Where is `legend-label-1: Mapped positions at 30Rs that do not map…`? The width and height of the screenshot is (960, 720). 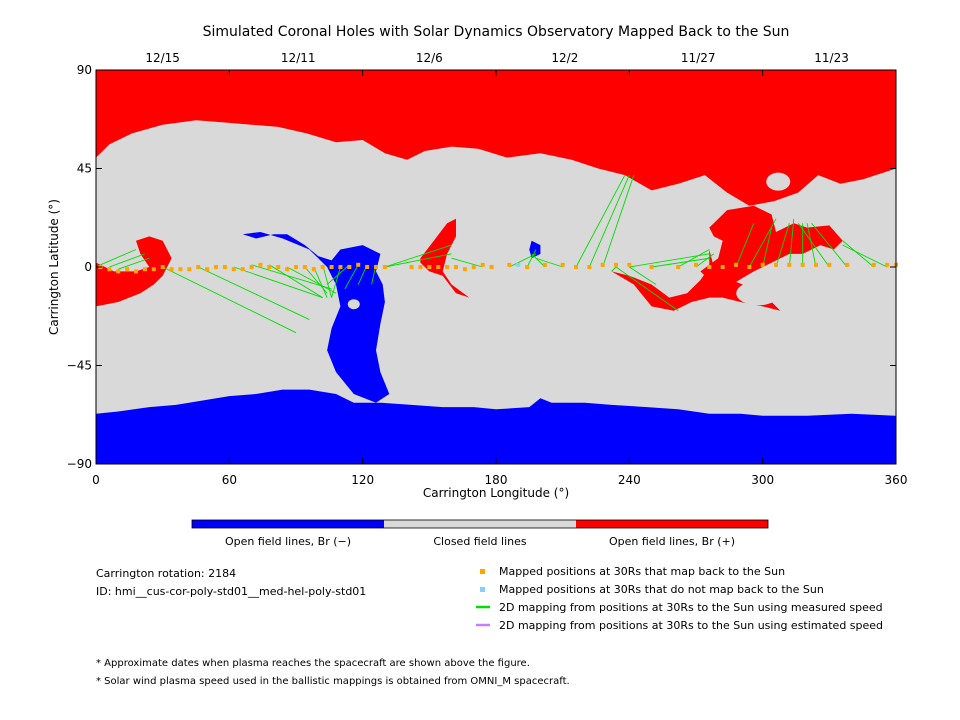 legend-label-1: Mapped positions at 30Rs that do not map… is located at coordinates (661, 589).